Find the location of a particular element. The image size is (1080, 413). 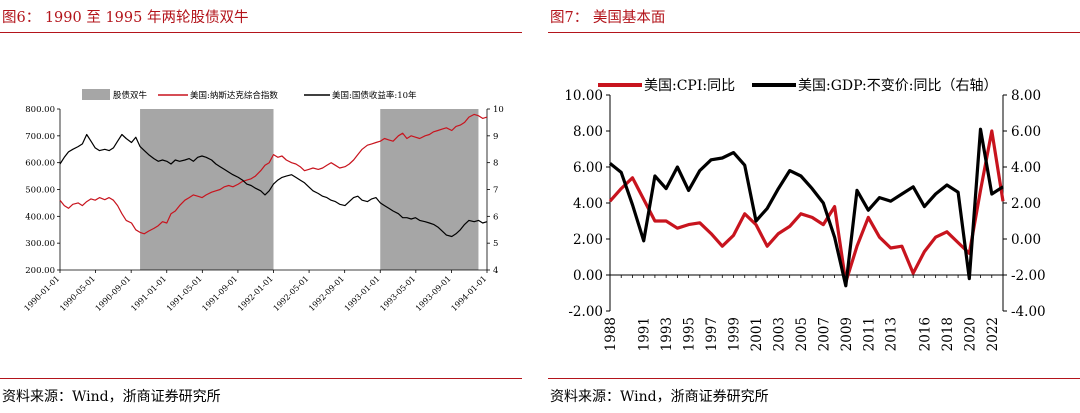

y-right-tick-label: 5 is located at coordinates (495, 244).